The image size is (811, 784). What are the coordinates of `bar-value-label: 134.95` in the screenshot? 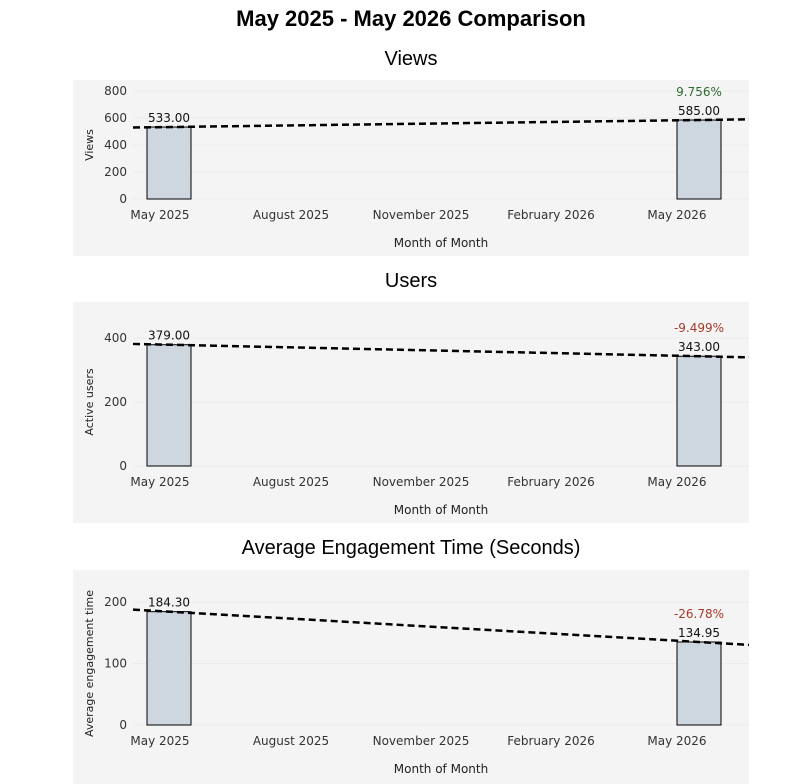 It's located at (699, 633).